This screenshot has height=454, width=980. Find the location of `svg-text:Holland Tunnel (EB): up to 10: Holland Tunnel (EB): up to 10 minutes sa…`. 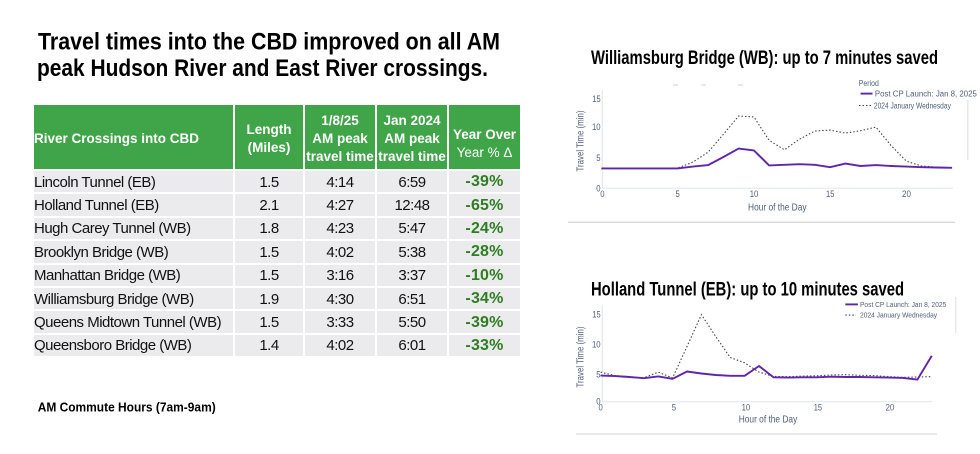

svg-text:Holland Tunnel (EB): up to 10: Holland Tunnel (EB): up to 10 minutes sa… is located at coordinates (747, 290).